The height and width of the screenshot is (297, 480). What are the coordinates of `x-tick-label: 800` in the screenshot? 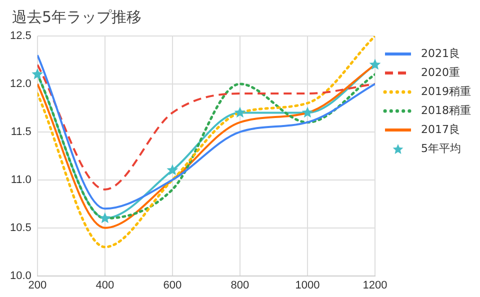 It's located at (240, 285).